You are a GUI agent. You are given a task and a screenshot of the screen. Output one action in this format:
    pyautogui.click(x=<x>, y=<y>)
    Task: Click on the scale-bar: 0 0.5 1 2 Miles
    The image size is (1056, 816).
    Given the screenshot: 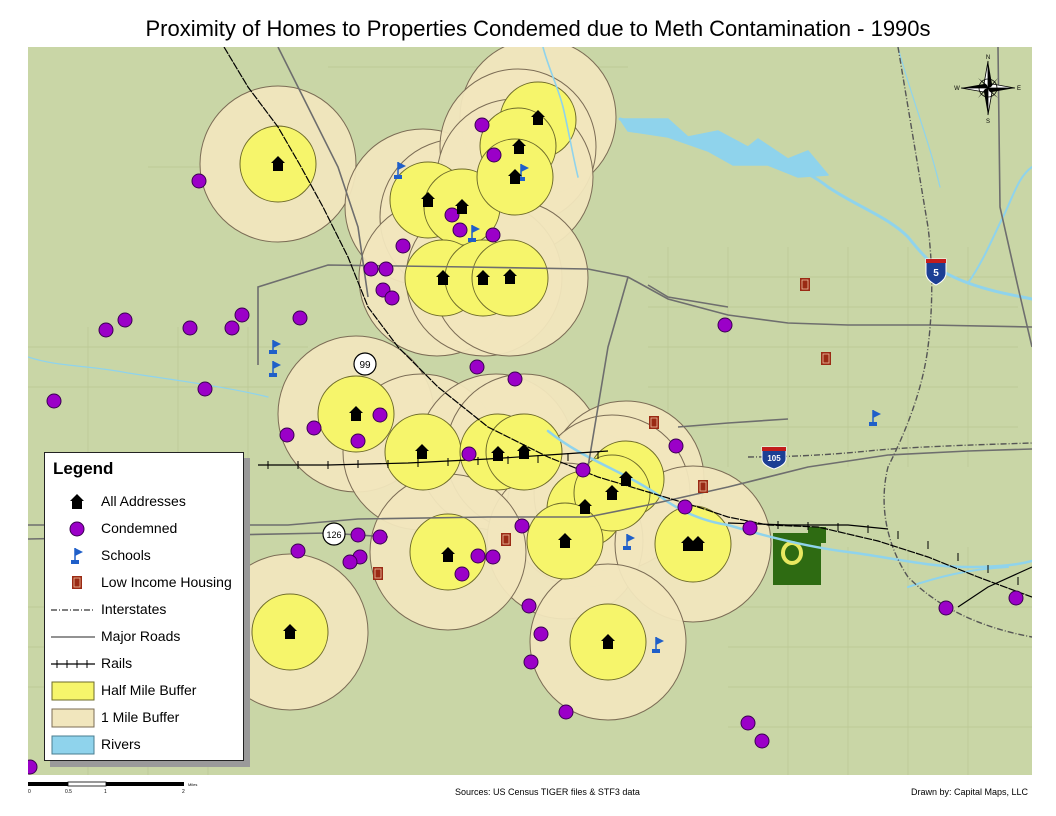 What is the action you would take?
    pyautogui.click(x=112, y=788)
    